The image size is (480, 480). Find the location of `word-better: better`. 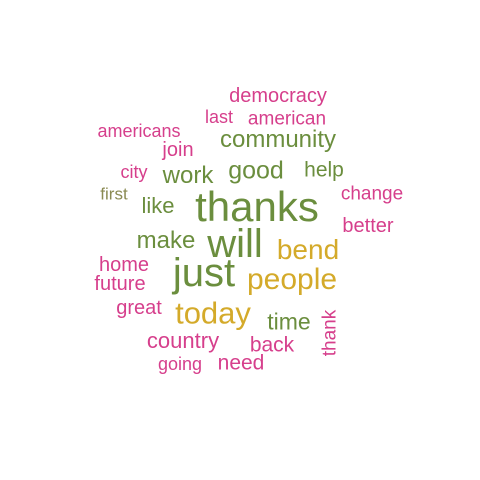

word-better: better is located at coordinates (368, 226).